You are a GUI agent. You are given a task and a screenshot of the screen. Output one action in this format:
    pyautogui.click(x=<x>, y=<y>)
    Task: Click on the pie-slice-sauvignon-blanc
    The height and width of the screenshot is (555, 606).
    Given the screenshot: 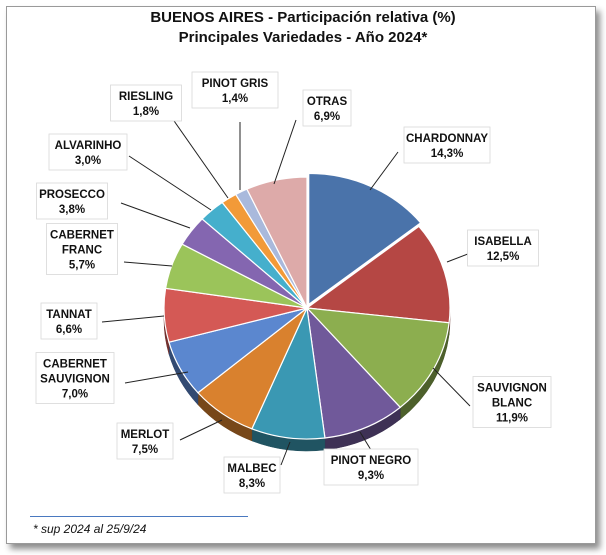 What is the action you would take?
    pyautogui.click(x=377, y=358)
    